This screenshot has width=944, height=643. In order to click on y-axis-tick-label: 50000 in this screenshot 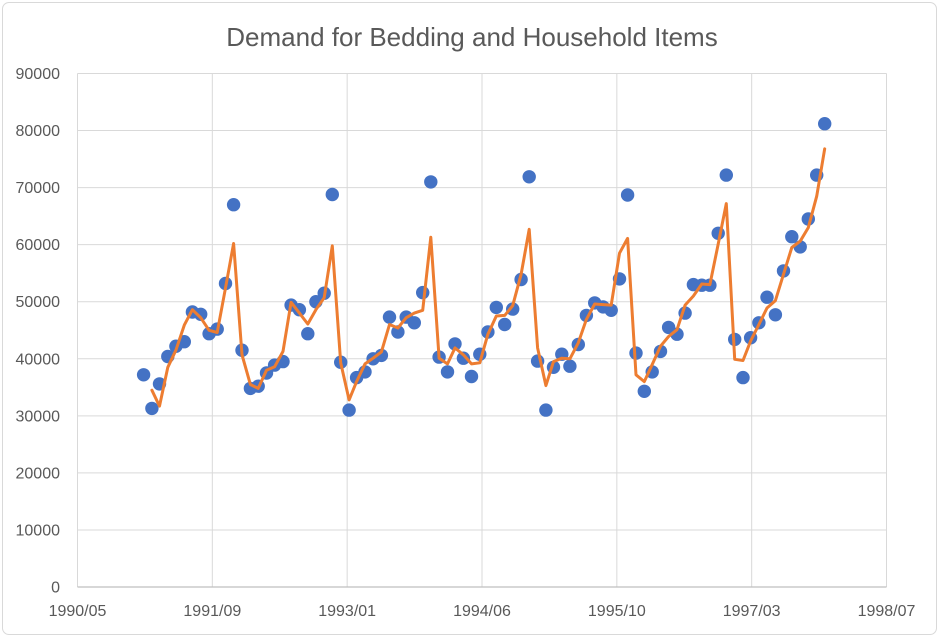, I will do `click(38, 302)`.